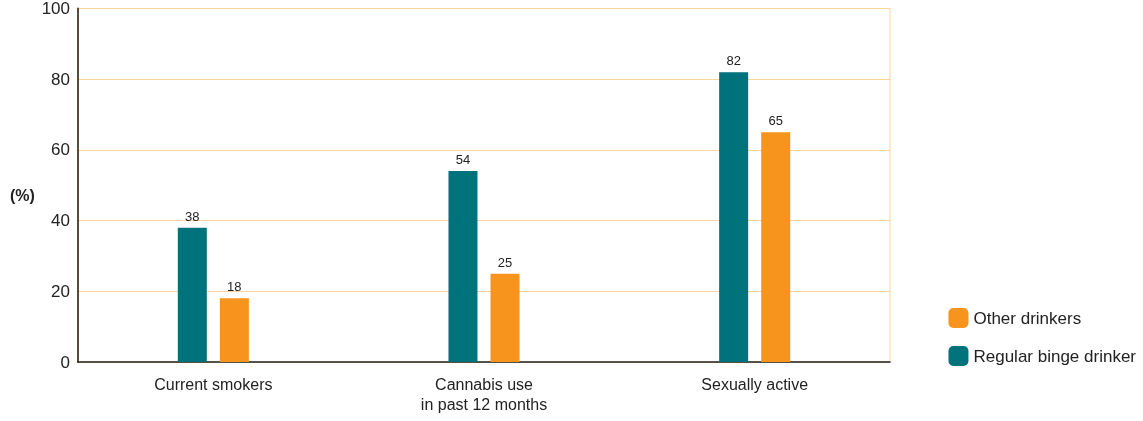 Image resolution: width=1143 pixels, height=421 pixels. What do you see at coordinates (22, 195) in the screenshot?
I see `y-axis-title: (%)` at bounding box center [22, 195].